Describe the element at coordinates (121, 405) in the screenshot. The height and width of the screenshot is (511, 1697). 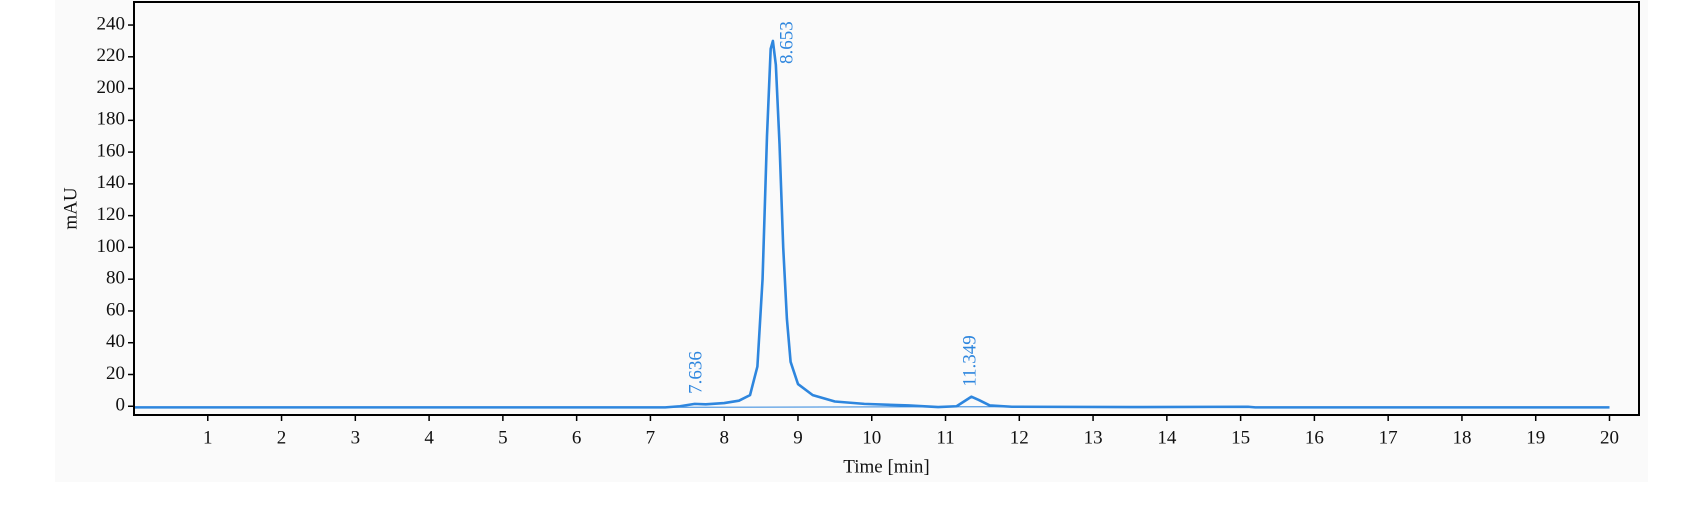
I see `y-tick-label: 0` at that location.